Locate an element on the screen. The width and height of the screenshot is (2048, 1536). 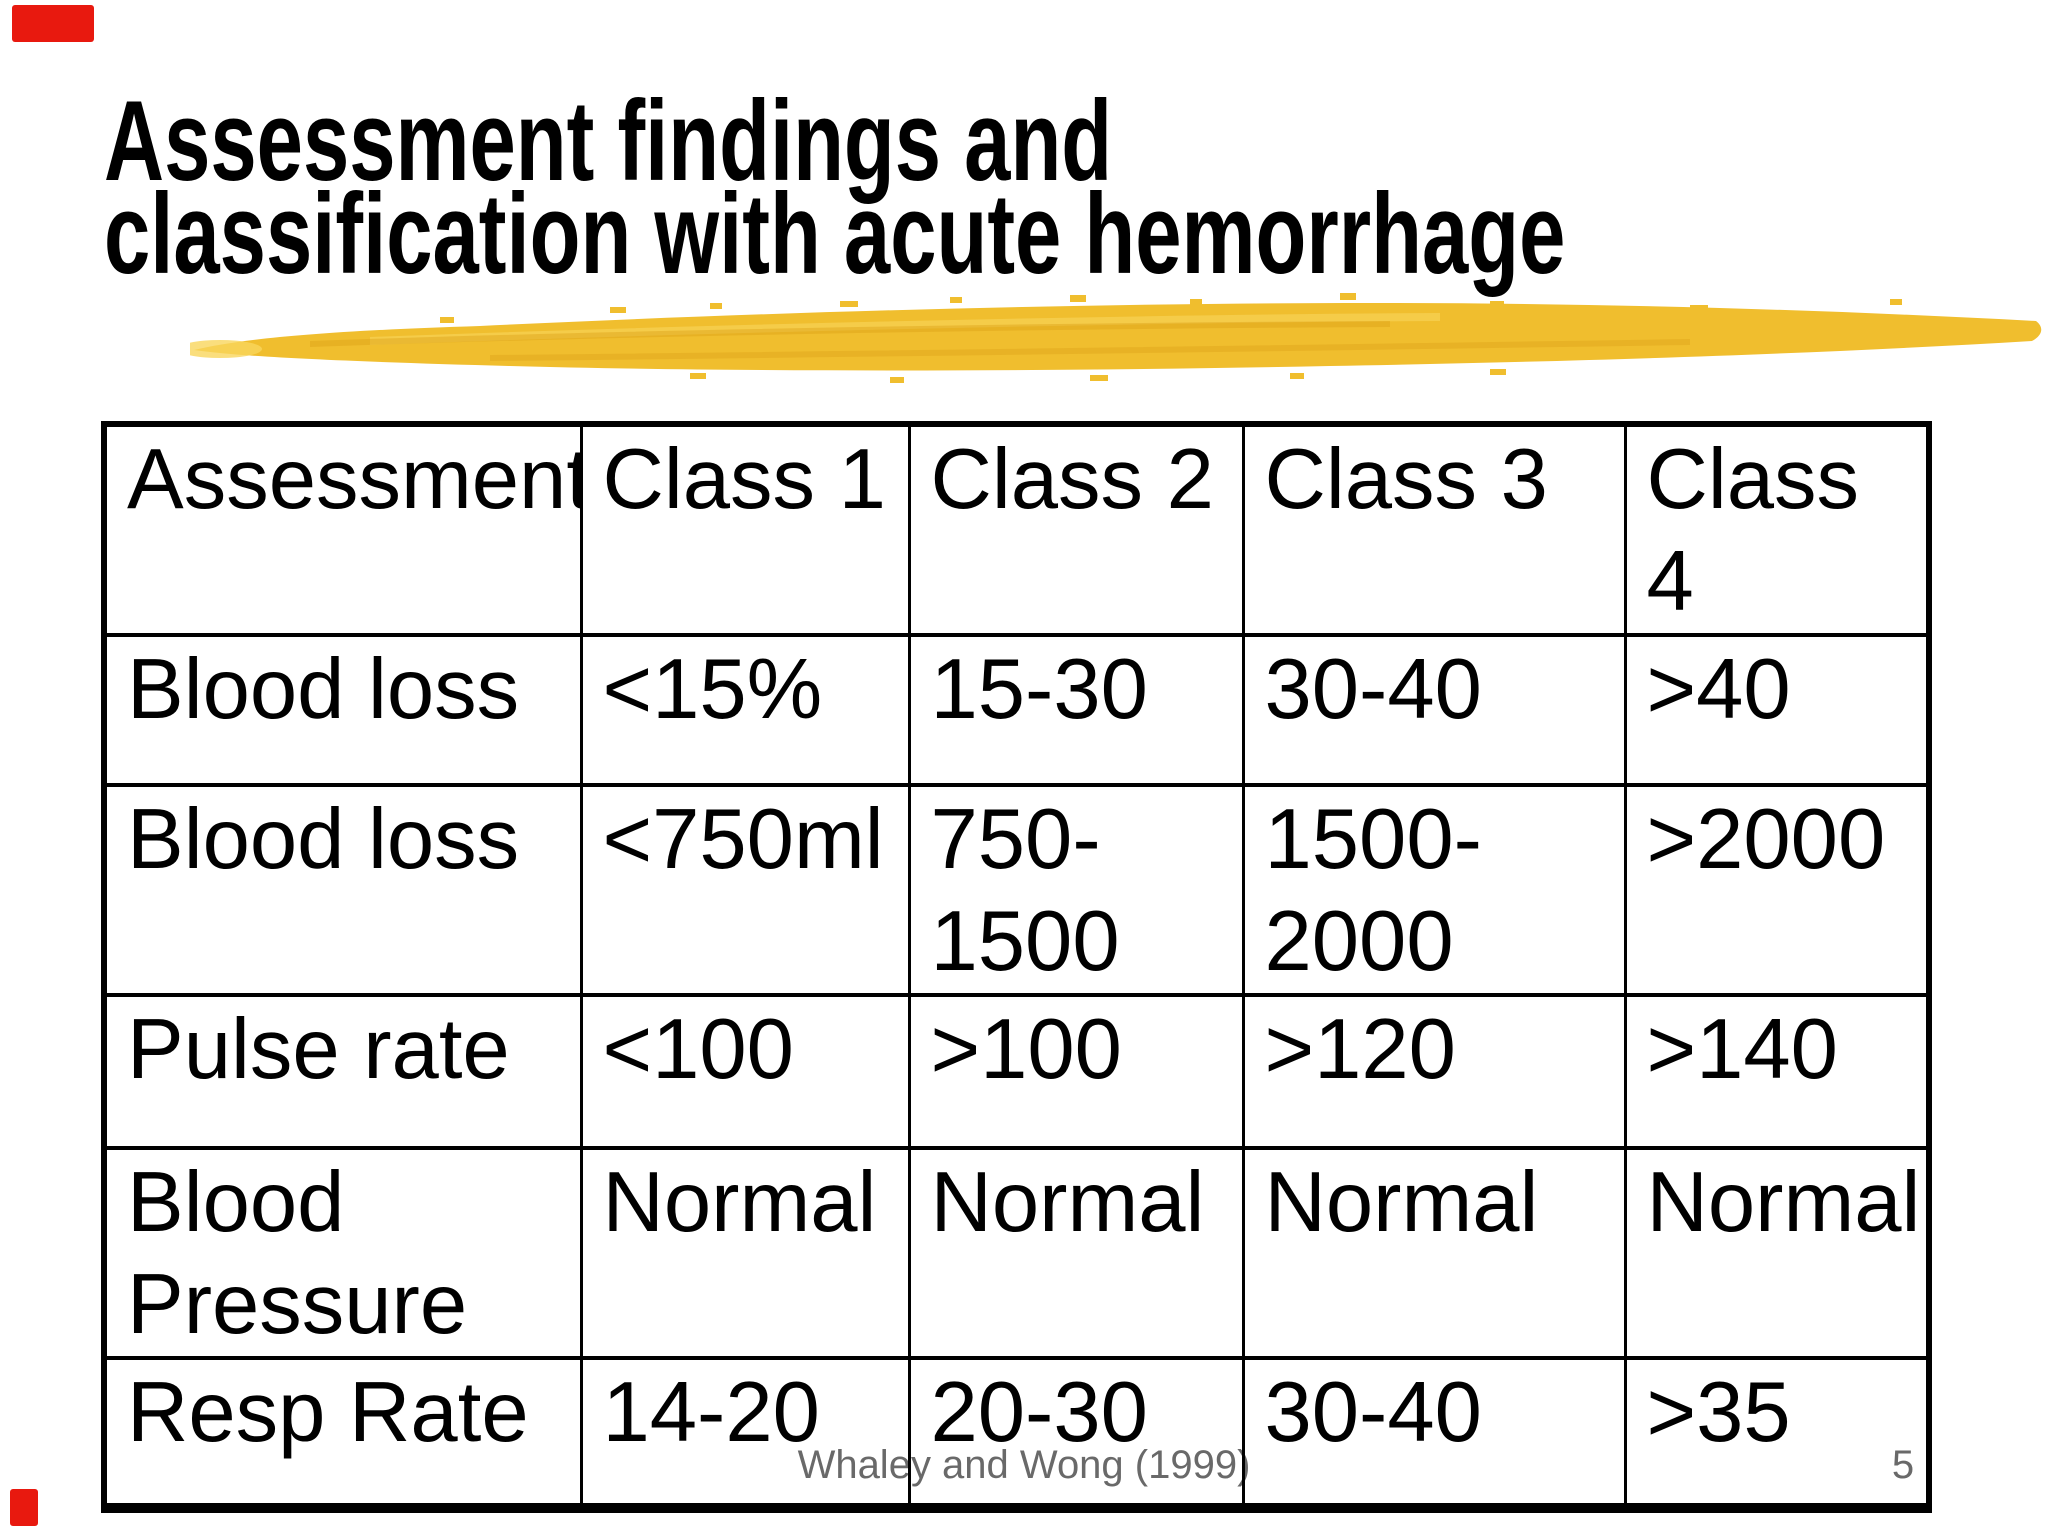
table-cell: >140 is located at coordinates (1777, 1071).